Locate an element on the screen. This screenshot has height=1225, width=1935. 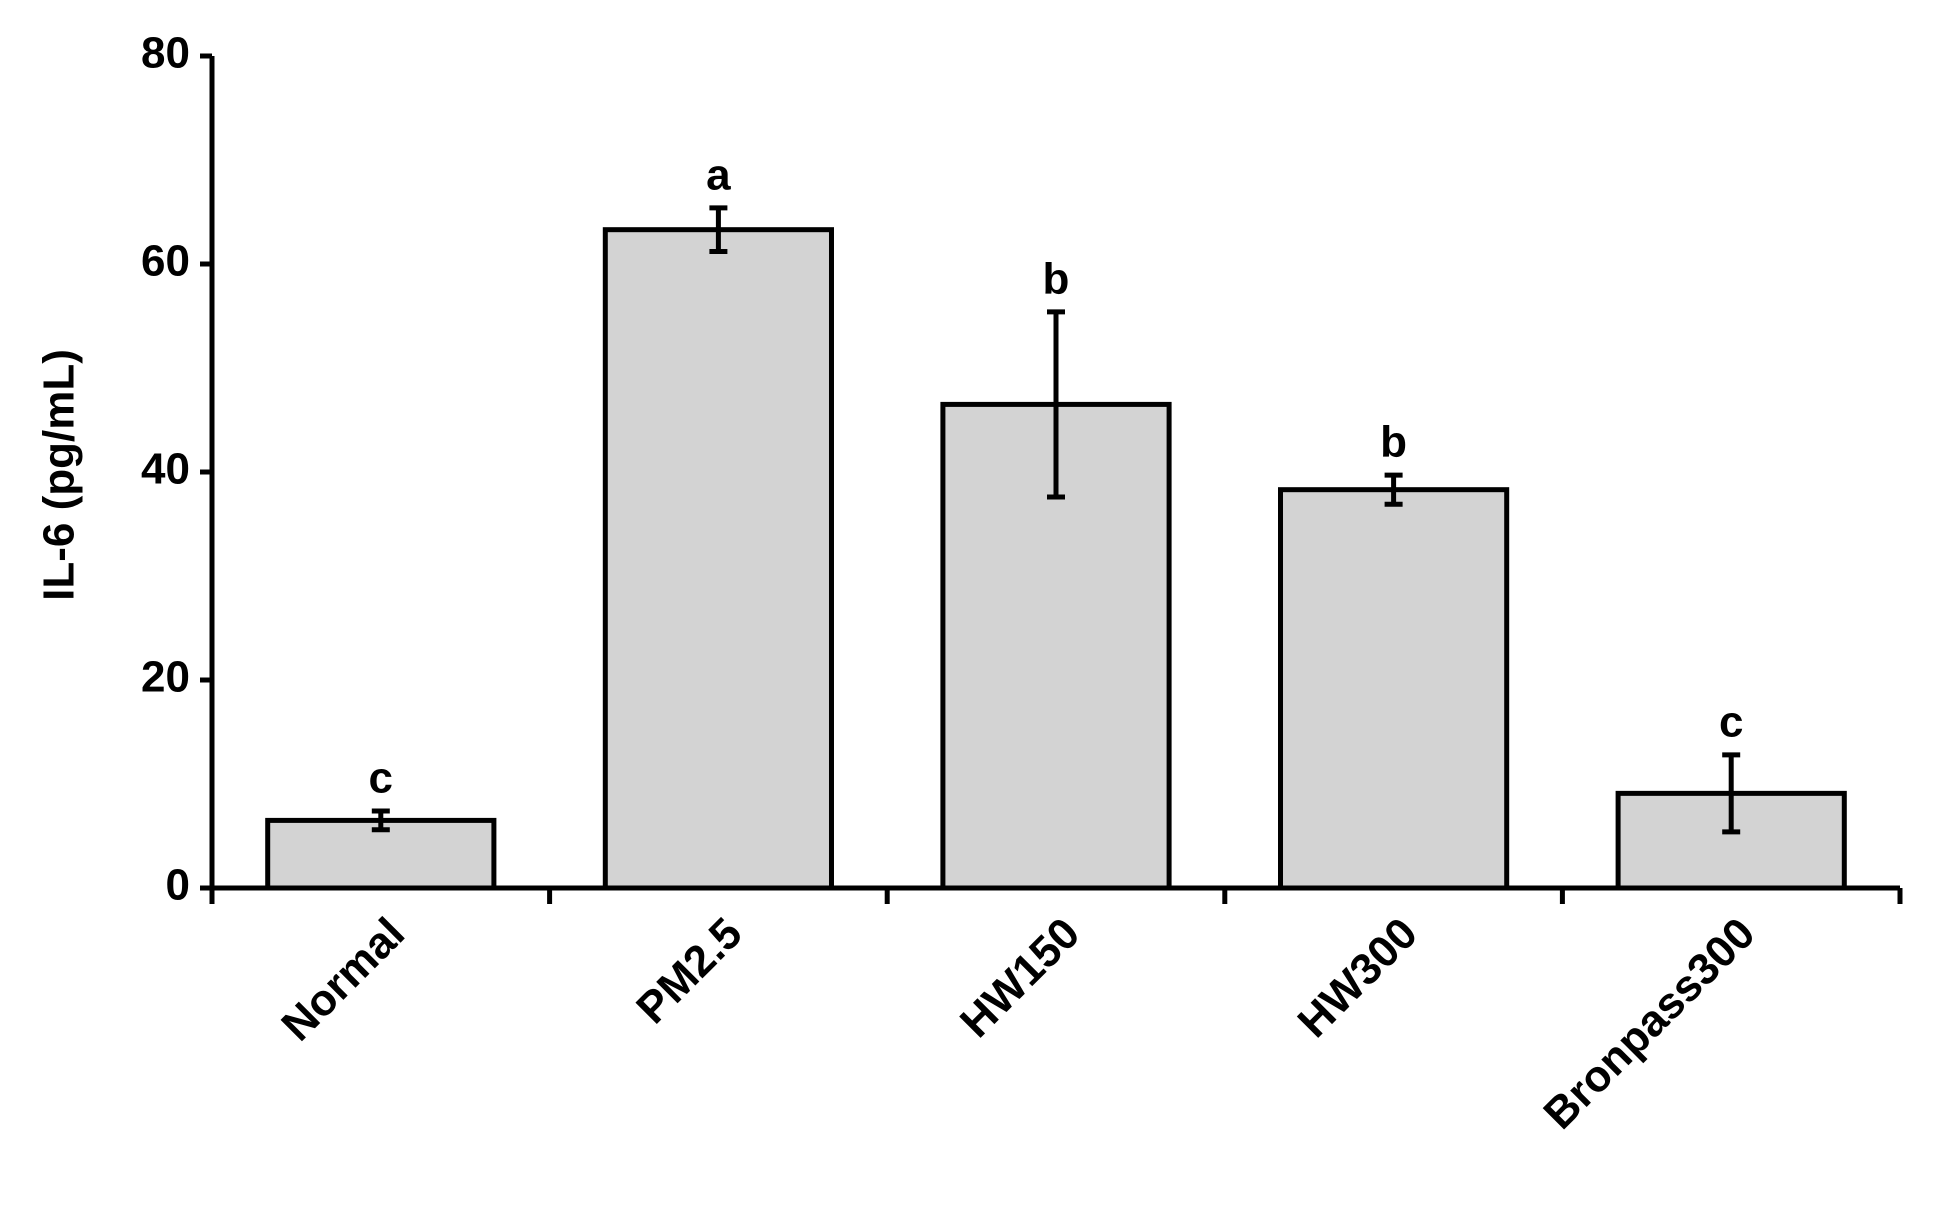
y-tick-label: 20 is located at coordinates (165, 677).